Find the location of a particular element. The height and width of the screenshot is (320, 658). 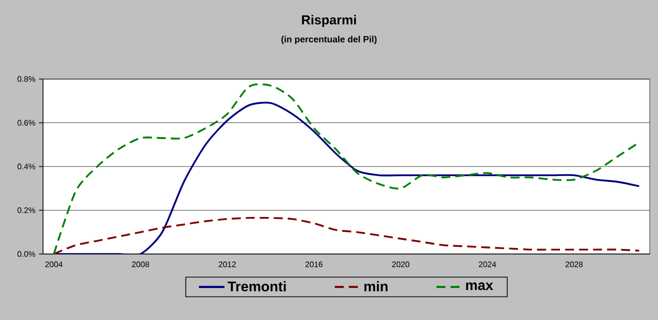

legend-label: Tremonti is located at coordinates (257, 286).